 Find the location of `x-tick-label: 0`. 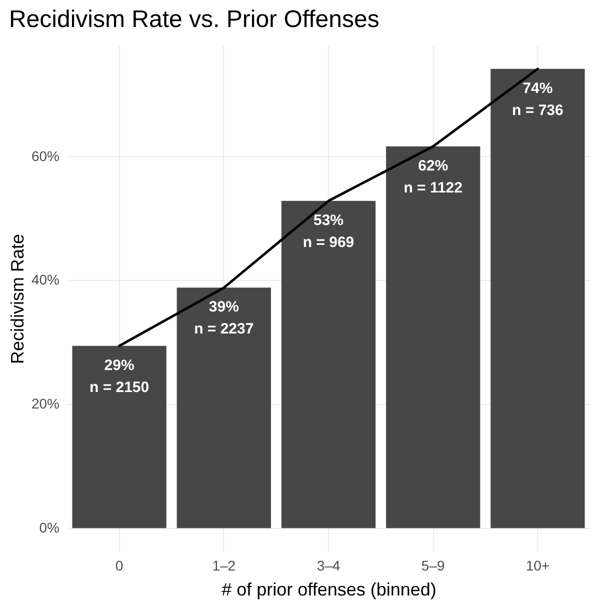

x-tick-label: 0 is located at coordinates (119, 566).